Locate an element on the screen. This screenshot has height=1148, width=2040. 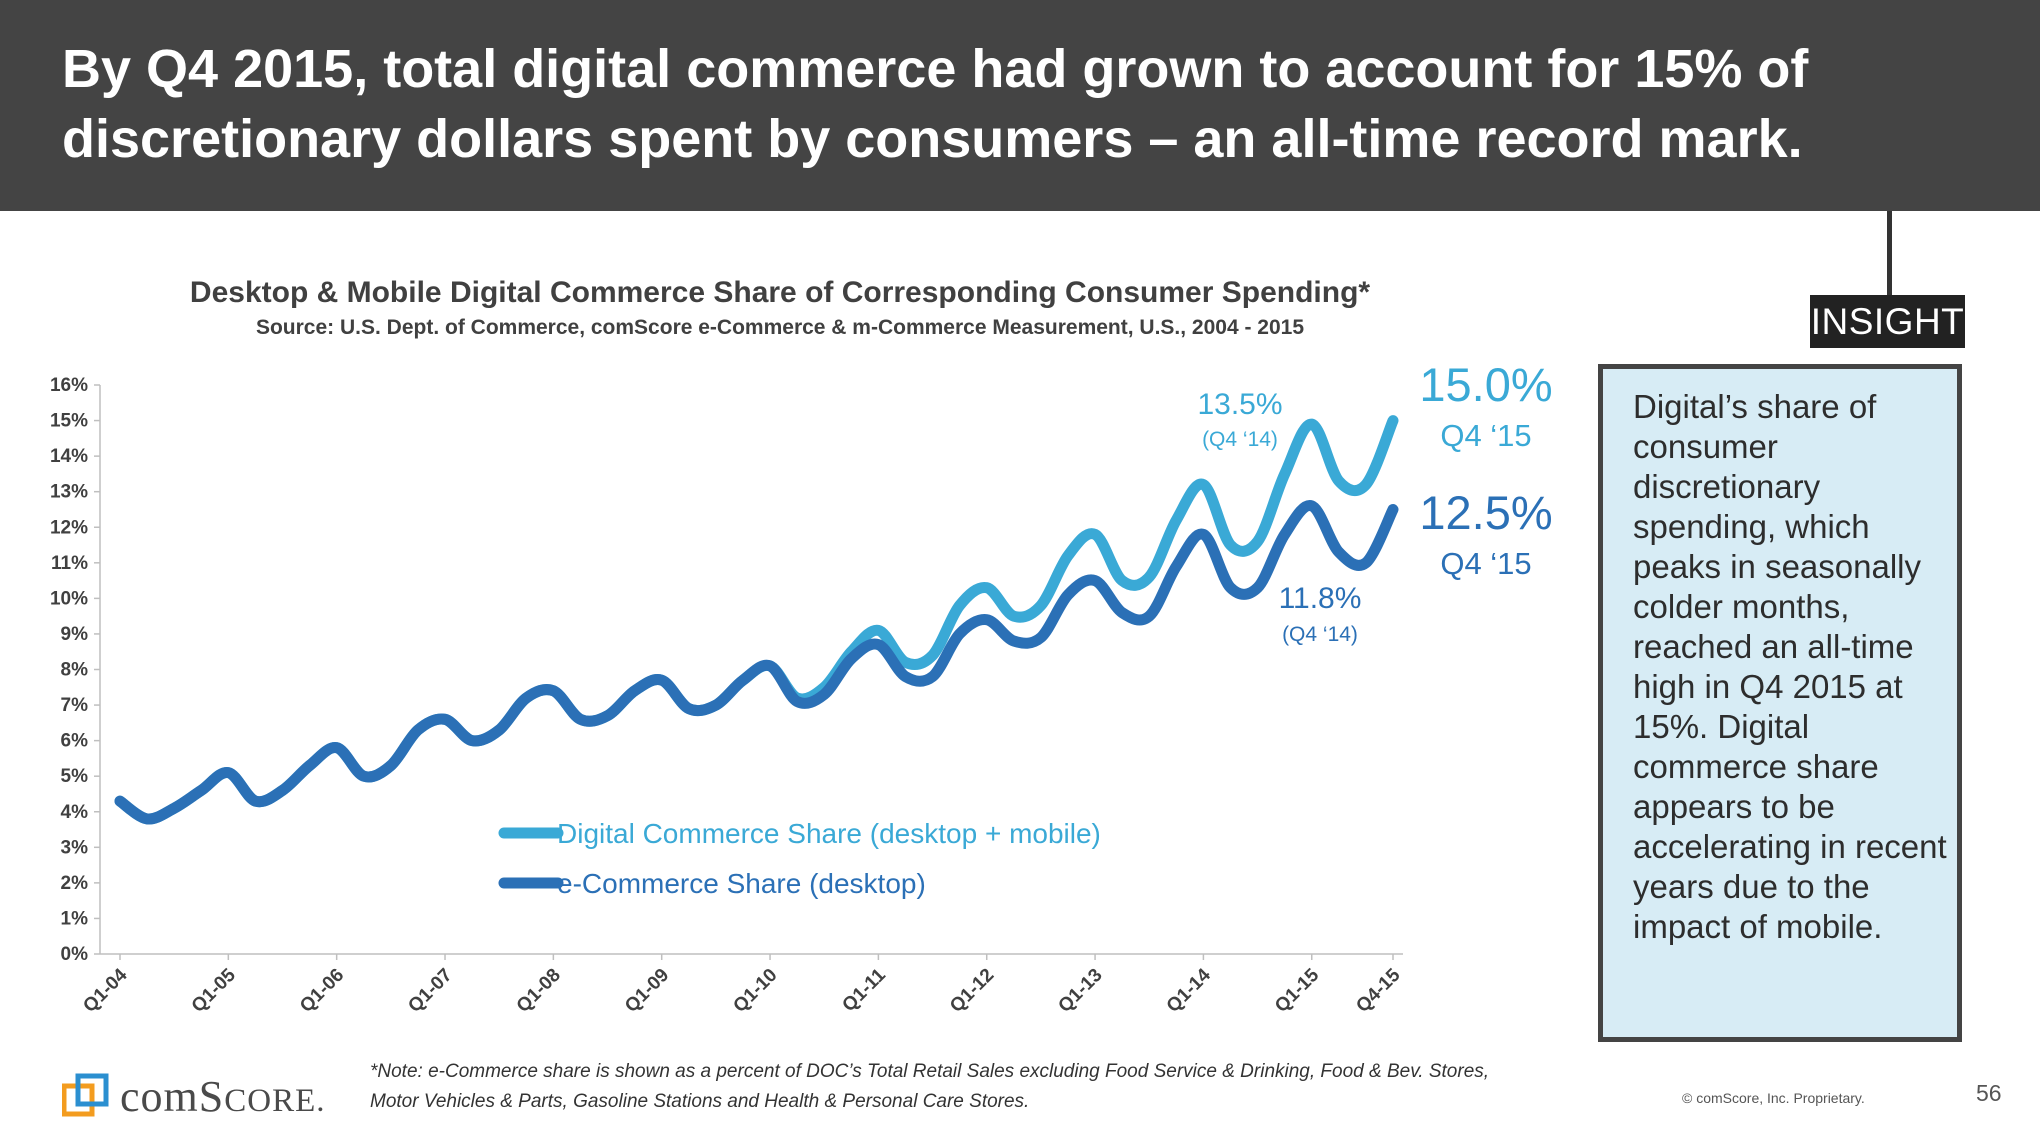
x-tick-label: Q1-12 is located at coordinates (972, 991).